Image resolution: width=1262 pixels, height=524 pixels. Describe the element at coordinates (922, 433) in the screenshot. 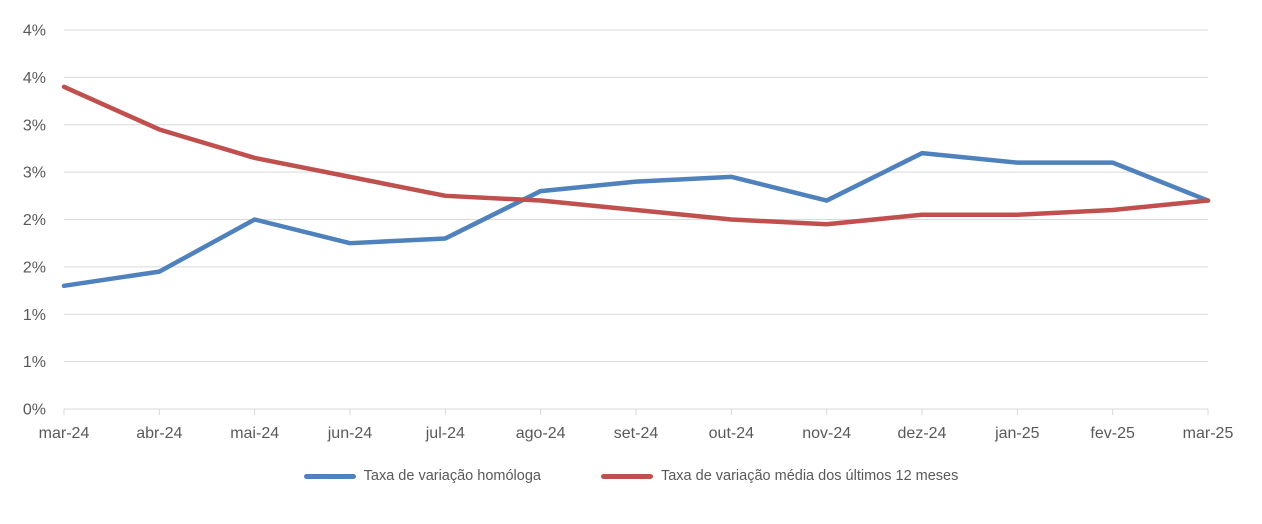

I see `x-axis-label: dez-24` at that location.